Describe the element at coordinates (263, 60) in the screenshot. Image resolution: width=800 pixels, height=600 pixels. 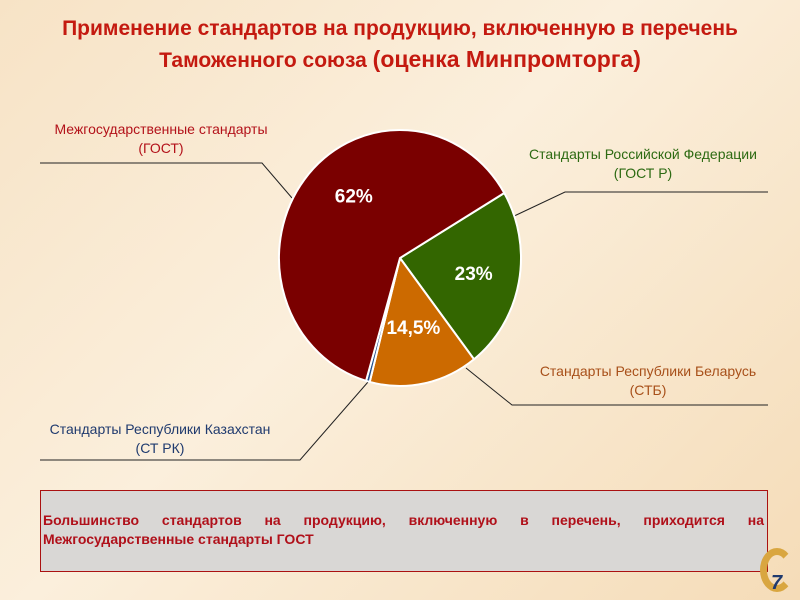
I see `title-line-2: Таможенного союза` at that location.